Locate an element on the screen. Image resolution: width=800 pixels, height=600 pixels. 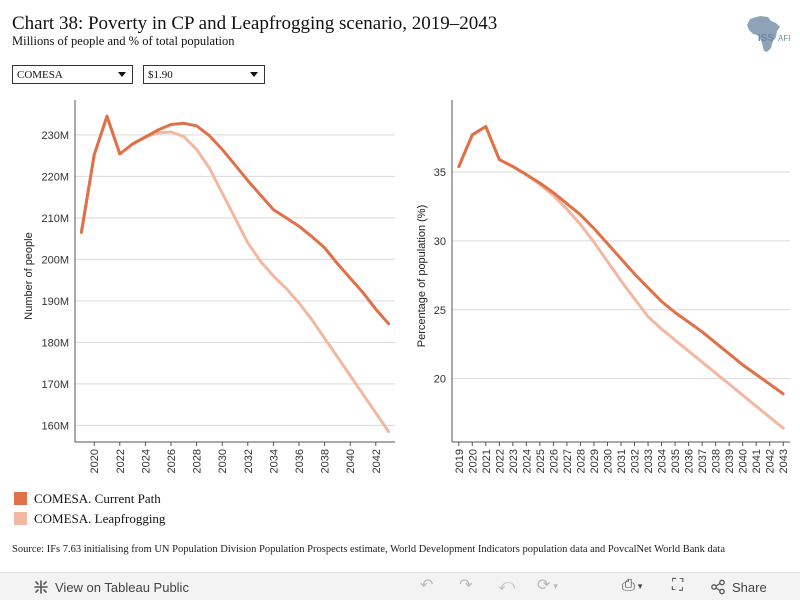
x-tick-label: 2021 is located at coordinates (487, 461).